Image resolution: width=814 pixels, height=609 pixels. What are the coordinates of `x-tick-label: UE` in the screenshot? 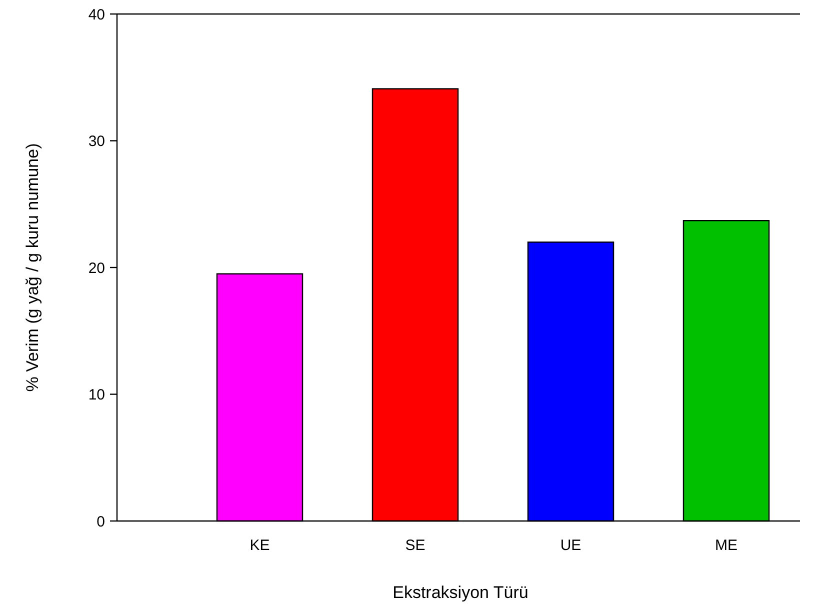 It's located at (571, 545).